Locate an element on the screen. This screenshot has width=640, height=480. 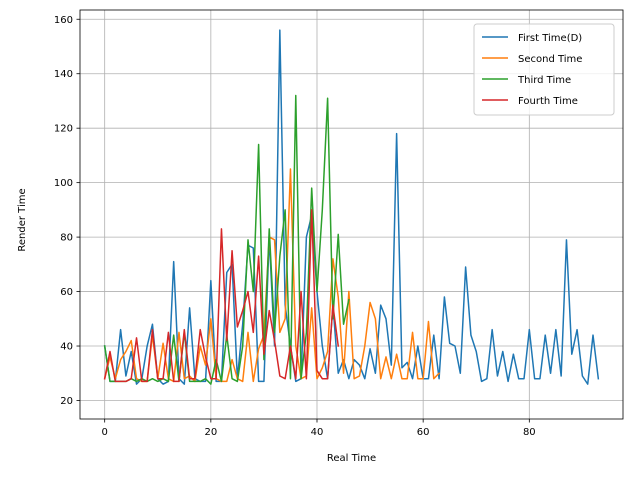
x-tick-label: 0 is located at coordinates (104, 432).